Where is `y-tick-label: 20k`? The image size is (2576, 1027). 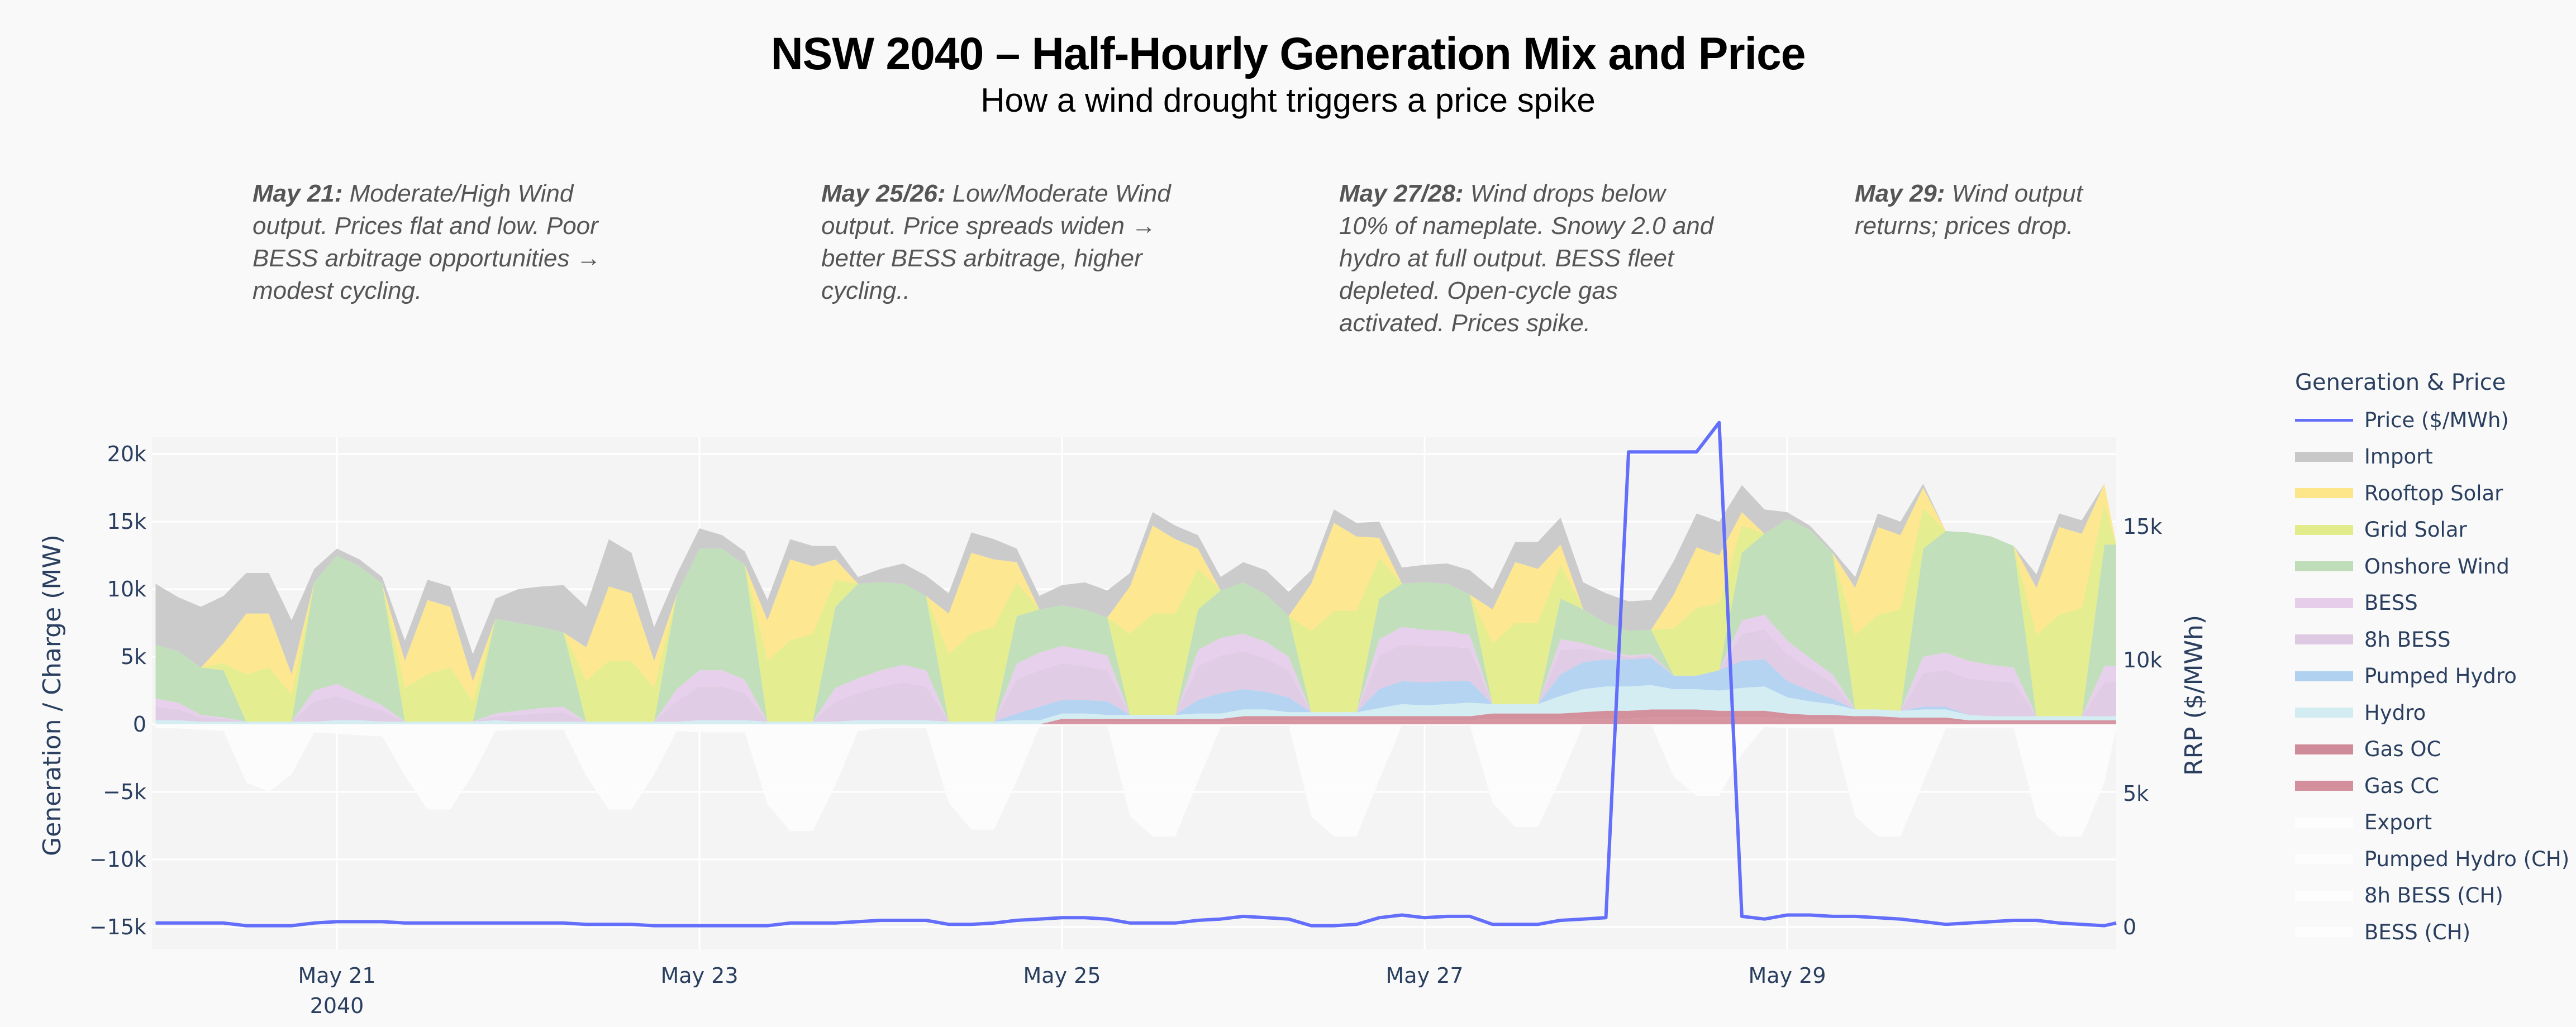 y-tick-label: 20k is located at coordinates (126, 454).